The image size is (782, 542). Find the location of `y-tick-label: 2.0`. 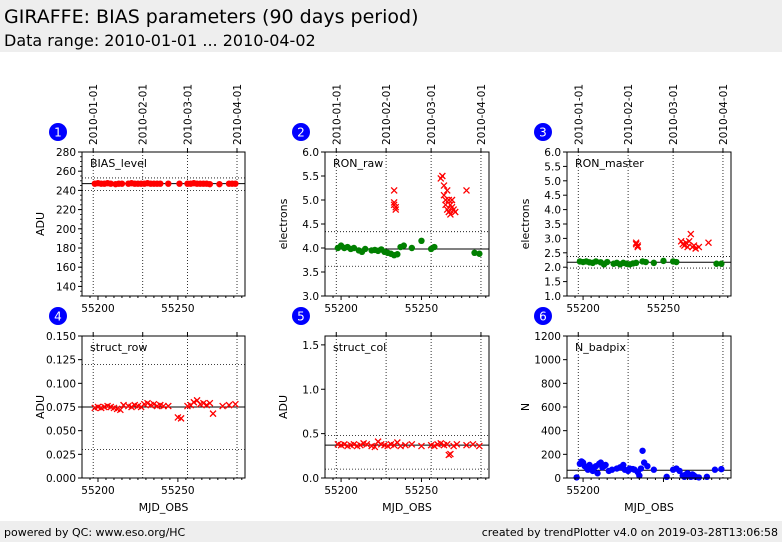

y-tick-label: 2.0 is located at coordinates (552, 268).